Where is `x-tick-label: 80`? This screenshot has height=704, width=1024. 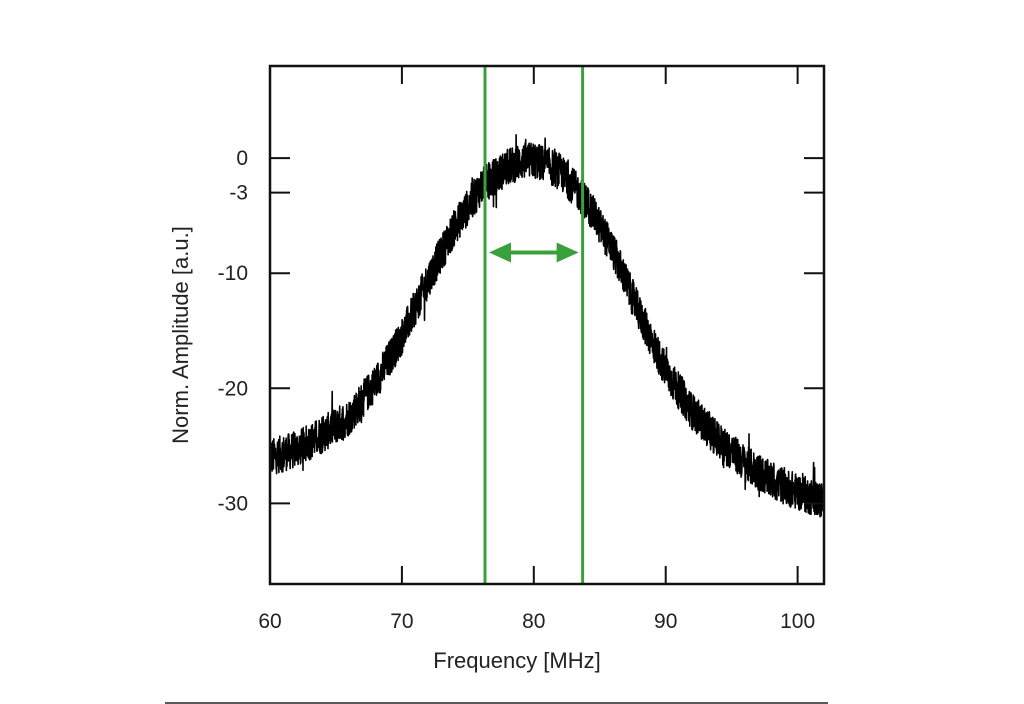 x-tick-label: 80 is located at coordinates (533, 621).